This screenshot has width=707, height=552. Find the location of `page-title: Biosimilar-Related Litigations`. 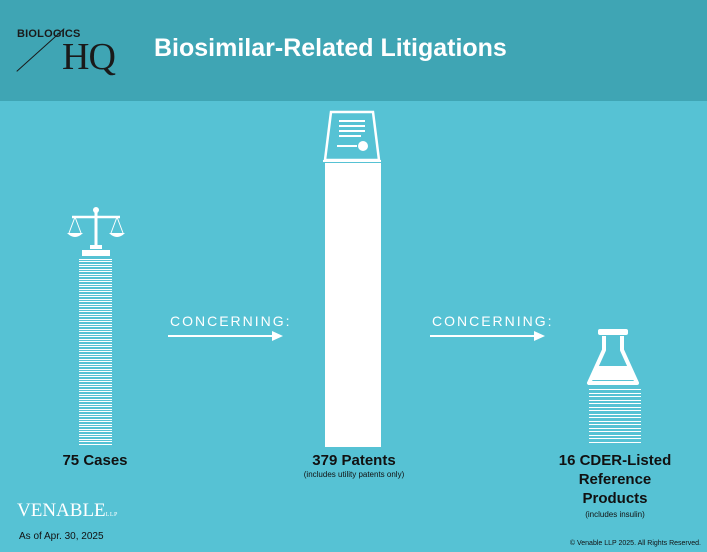

page-title: Biosimilar-Related Litigations is located at coordinates (330, 48).